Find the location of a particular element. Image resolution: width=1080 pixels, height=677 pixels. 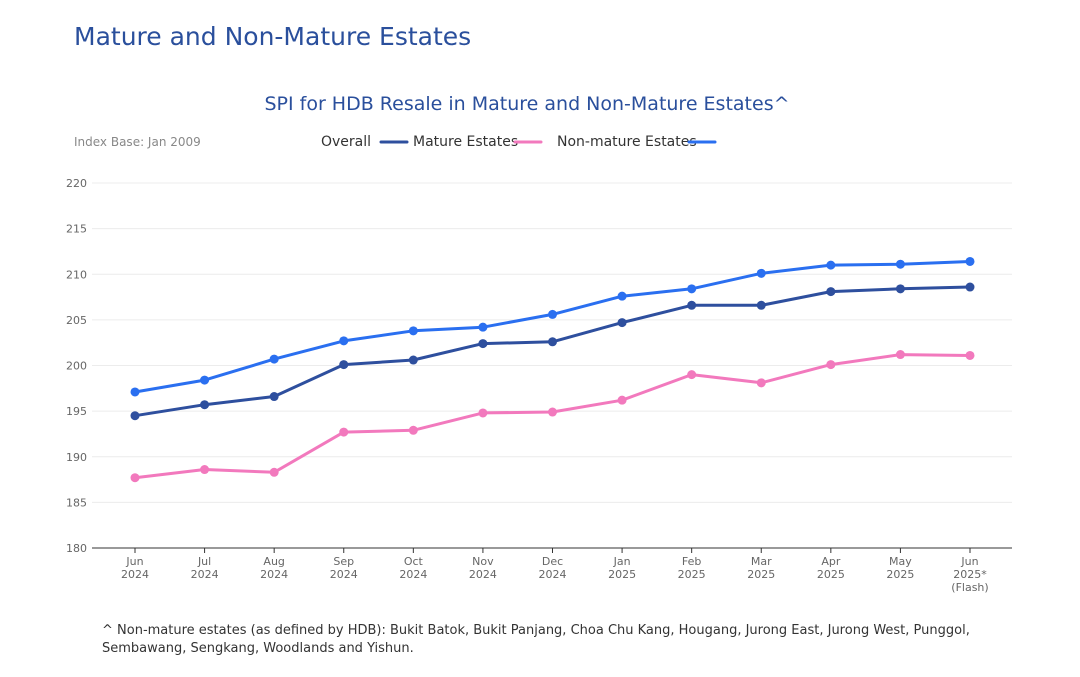

y-tick-label: 190 is located at coordinates (76, 457).